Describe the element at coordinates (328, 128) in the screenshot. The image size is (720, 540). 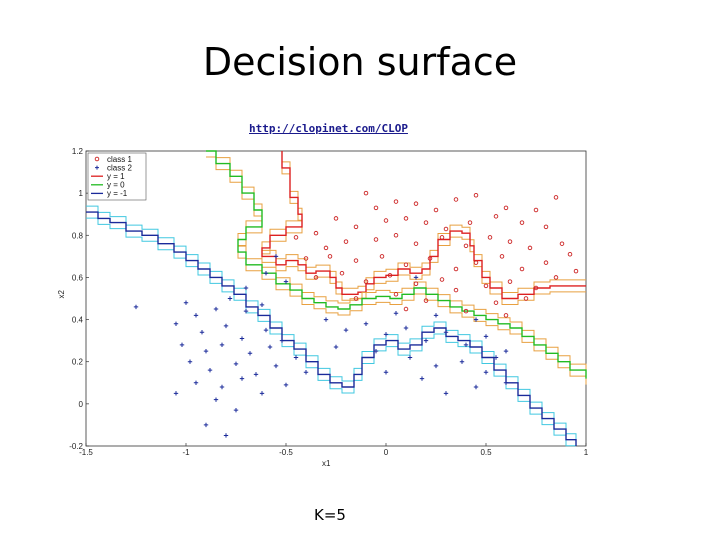
I see `source-link: http://clopinet.com/CLOP` at that location.